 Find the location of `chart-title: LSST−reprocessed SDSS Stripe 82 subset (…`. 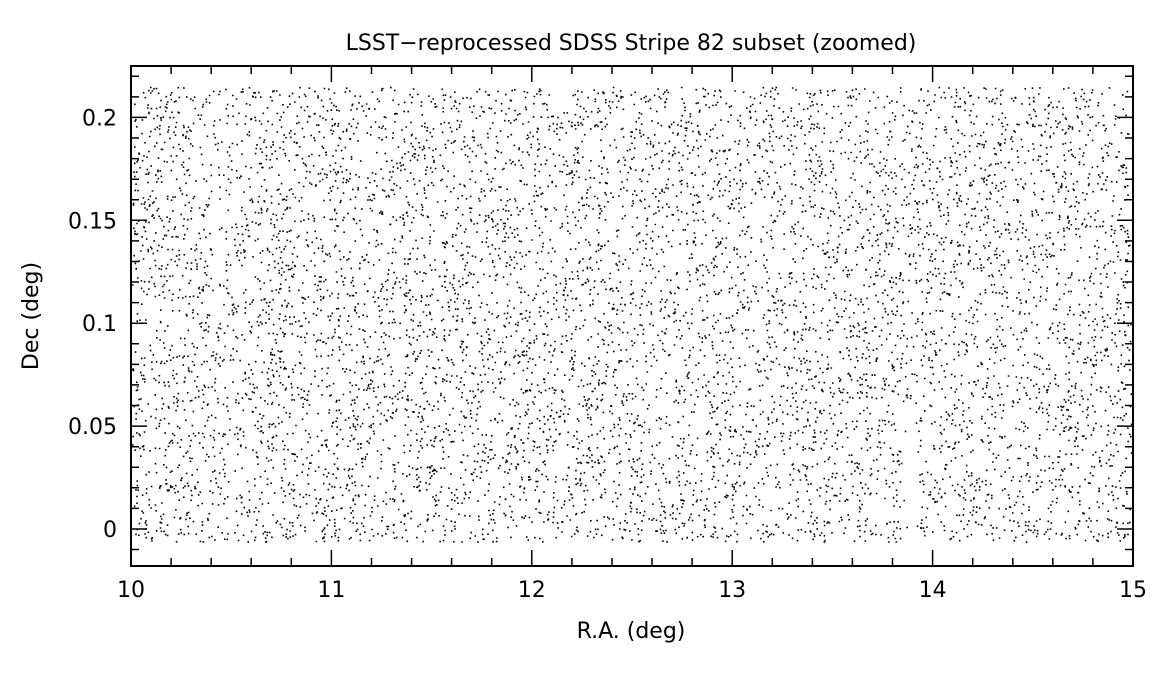

chart-title: LSST−reprocessed SDSS Stripe 82 subset (… is located at coordinates (631, 43).